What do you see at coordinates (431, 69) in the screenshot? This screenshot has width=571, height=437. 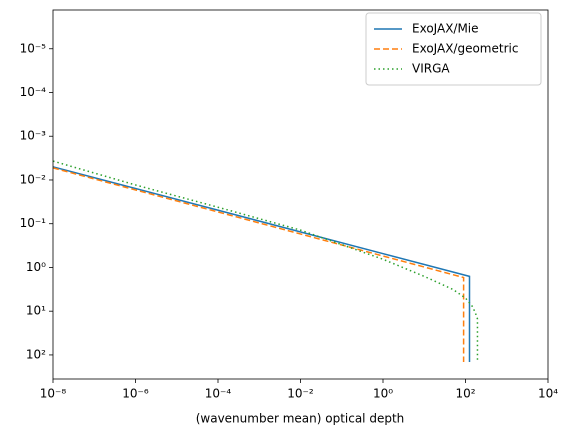 I see `legend-label: VIRGA` at bounding box center [431, 69].